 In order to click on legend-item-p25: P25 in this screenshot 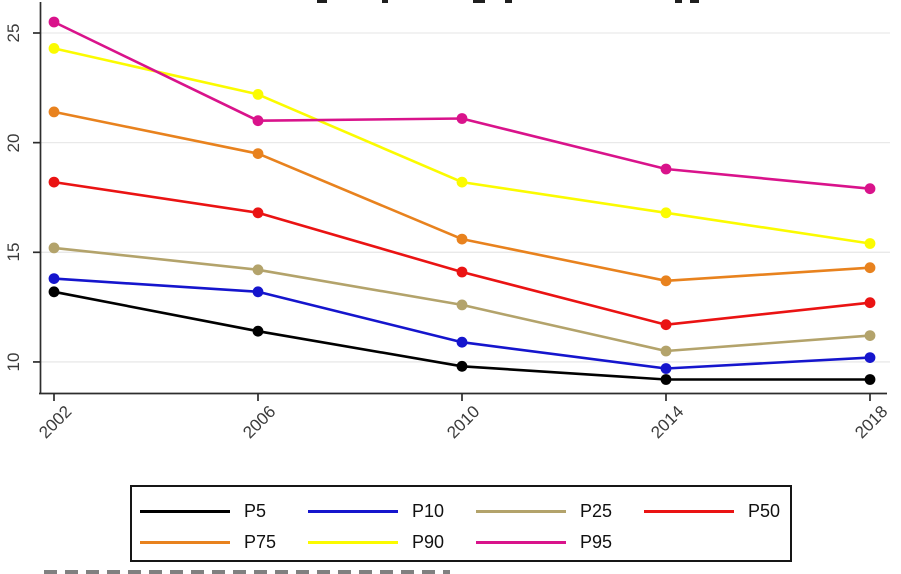, I will do `click(544, 511)`.